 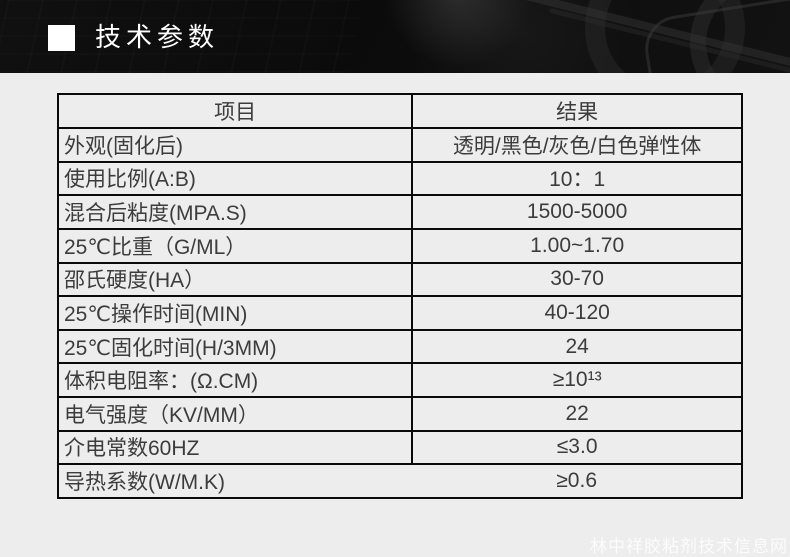 What do you see at coordinates (235, 111) in the screenshot?
I see `column-header-item: 项目` at bounding box center [235, 111].